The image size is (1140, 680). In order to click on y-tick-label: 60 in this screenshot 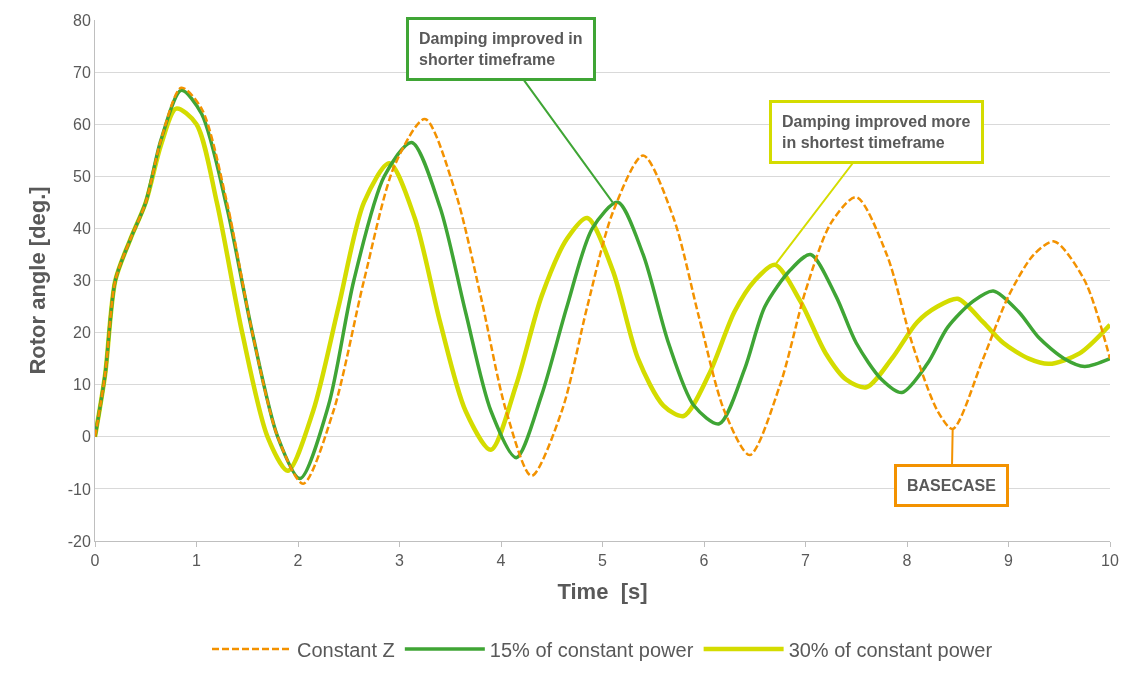, I will do `click(82, 124)`.